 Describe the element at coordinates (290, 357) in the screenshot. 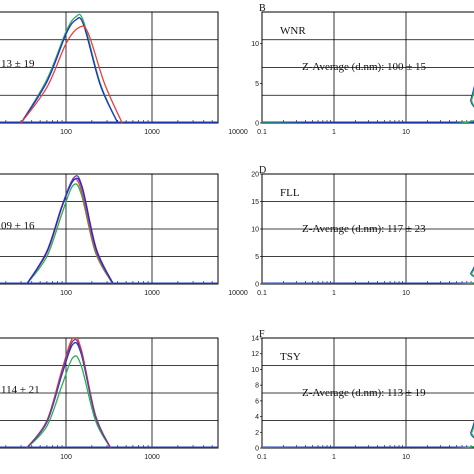

I see `sample-label: TSY` at that location.